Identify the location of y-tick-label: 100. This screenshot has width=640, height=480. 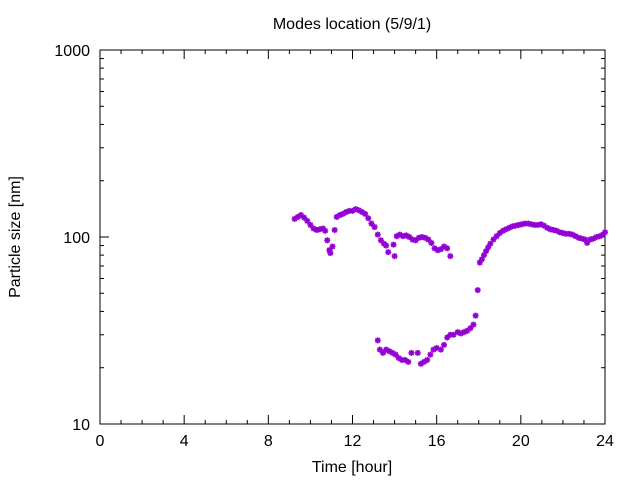
(76, 238).